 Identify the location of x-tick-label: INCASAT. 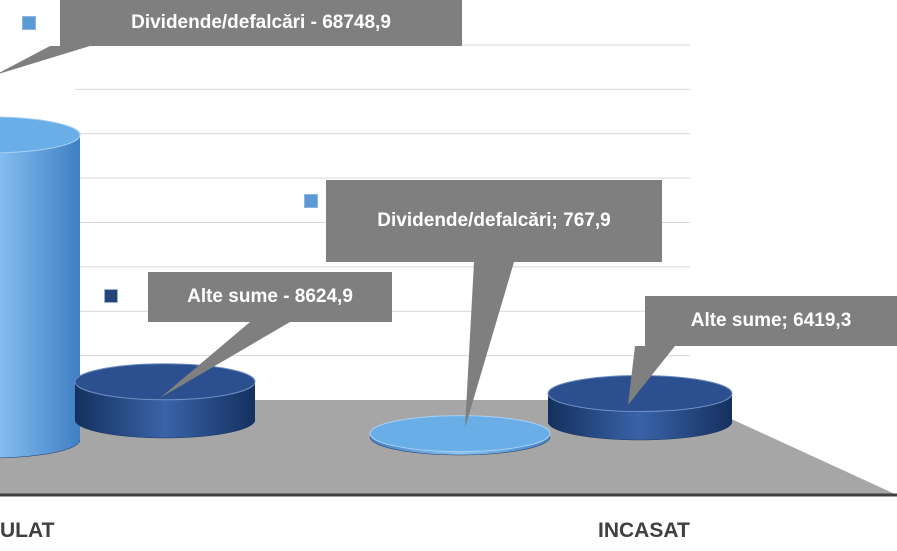
(644, 530).